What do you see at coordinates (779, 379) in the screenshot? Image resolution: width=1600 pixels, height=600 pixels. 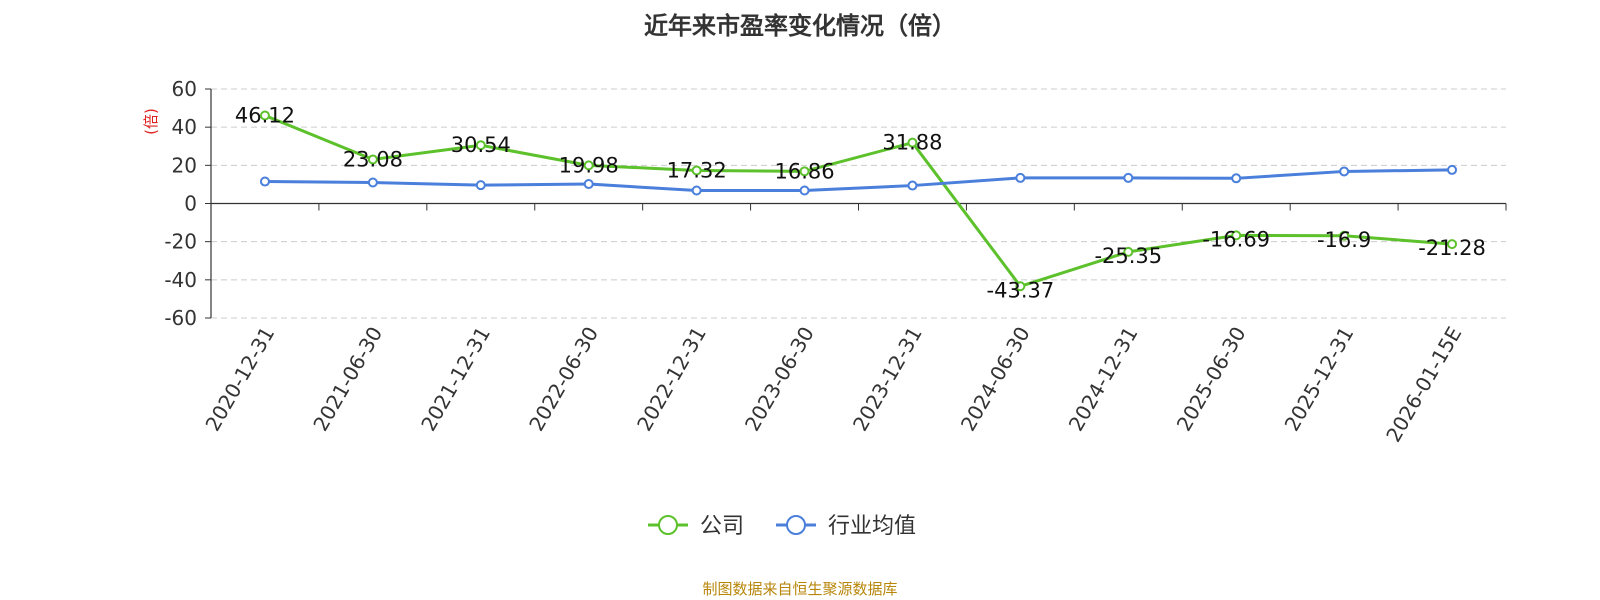 I see `x-tick-label: 2023-06-30` at bounding box center [779, 379].